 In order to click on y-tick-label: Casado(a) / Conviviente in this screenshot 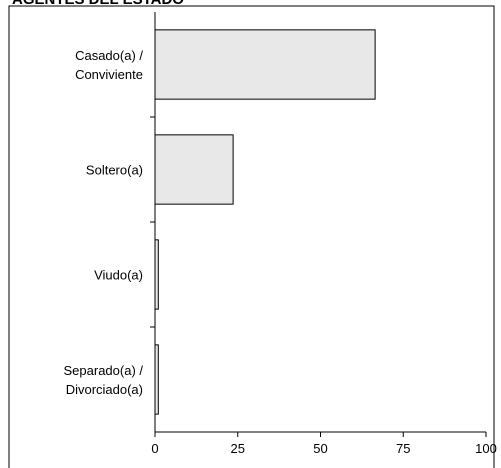, I will do `click(109, 64)`.